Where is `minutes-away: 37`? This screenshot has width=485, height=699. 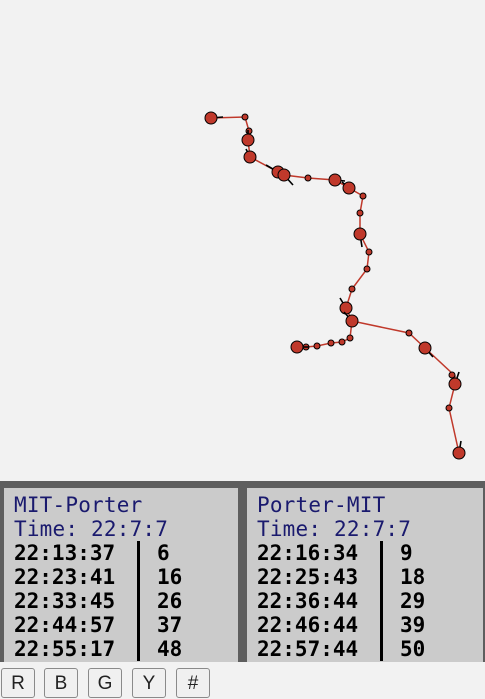 minutes-away: 37 is located at coordinates (170, 625).